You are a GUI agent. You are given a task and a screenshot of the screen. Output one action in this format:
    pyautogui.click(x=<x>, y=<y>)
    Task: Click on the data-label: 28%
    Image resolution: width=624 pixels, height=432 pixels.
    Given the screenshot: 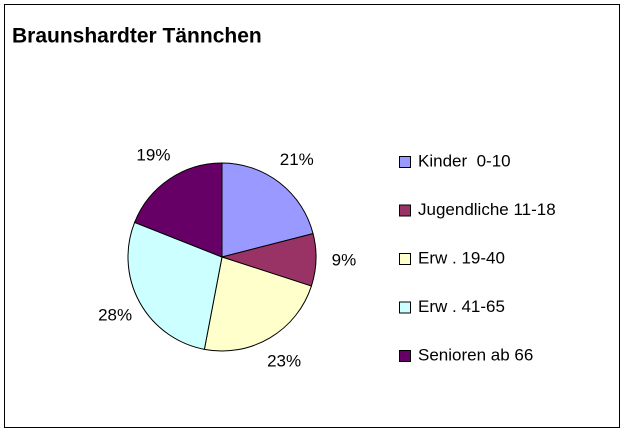 What is the action you would take?
    pyautogui.click(x=115, y=314)
    